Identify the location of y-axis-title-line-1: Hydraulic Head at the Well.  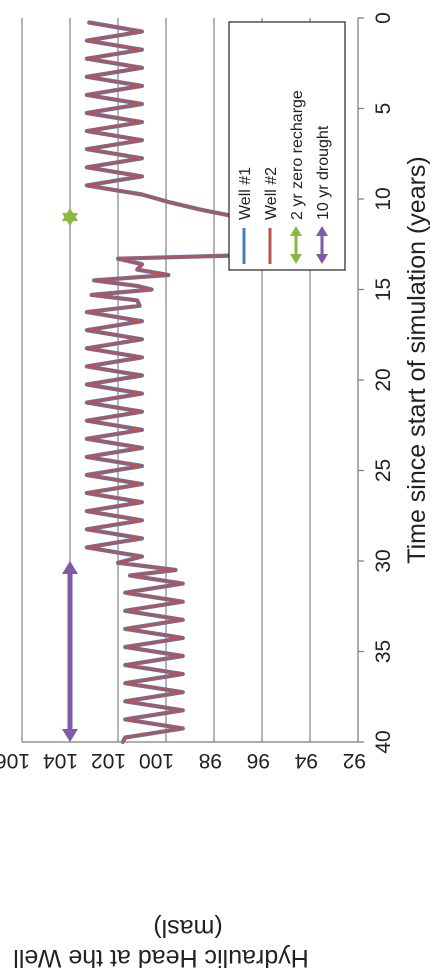
(161, 958).